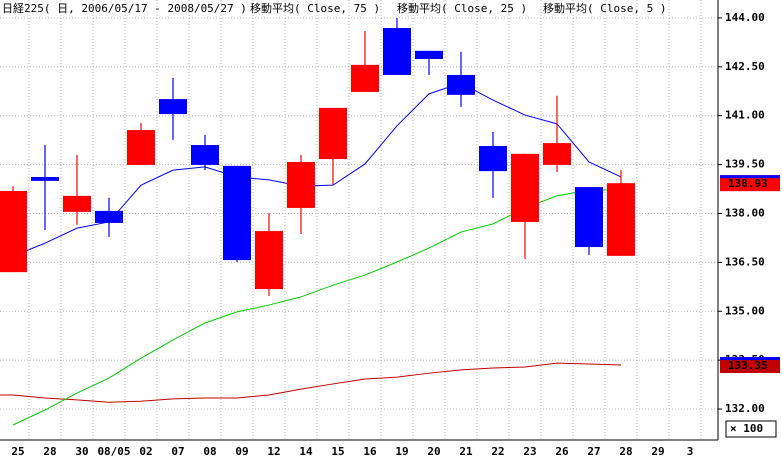 Image resolution: width=782 pixels, height=464 pixels. Describe the element at coordinates (529, 451) in the screenshot. I see `x-tick-label: 23` at that location.